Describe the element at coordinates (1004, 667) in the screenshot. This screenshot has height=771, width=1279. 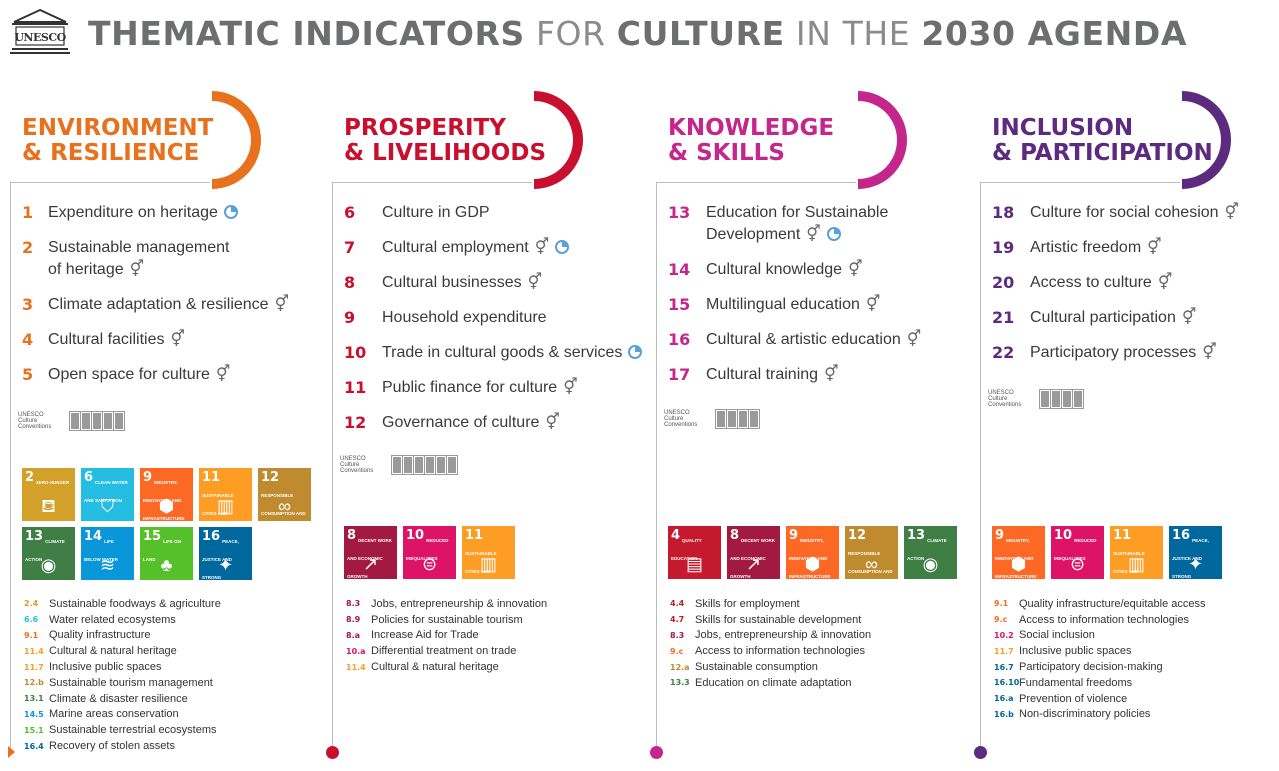
I see `target-code: 16.7` at that location.